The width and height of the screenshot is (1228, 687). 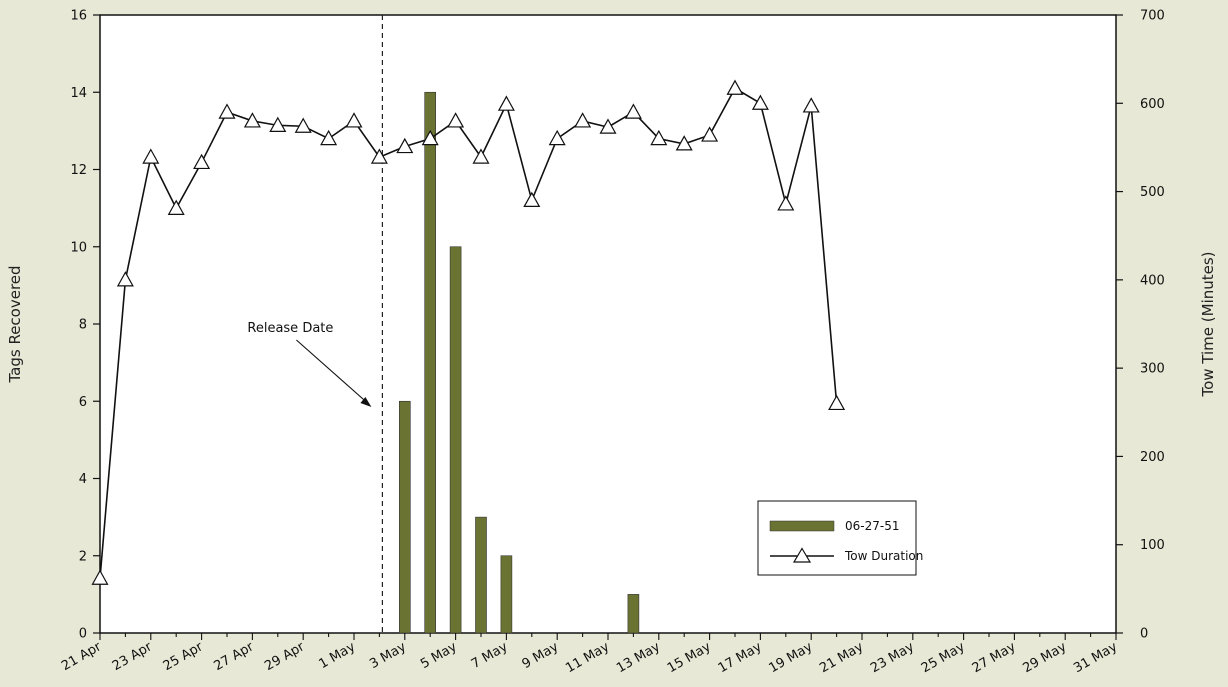 I want to click on x-tick-label: 17 May, so click(x=740, y=657).